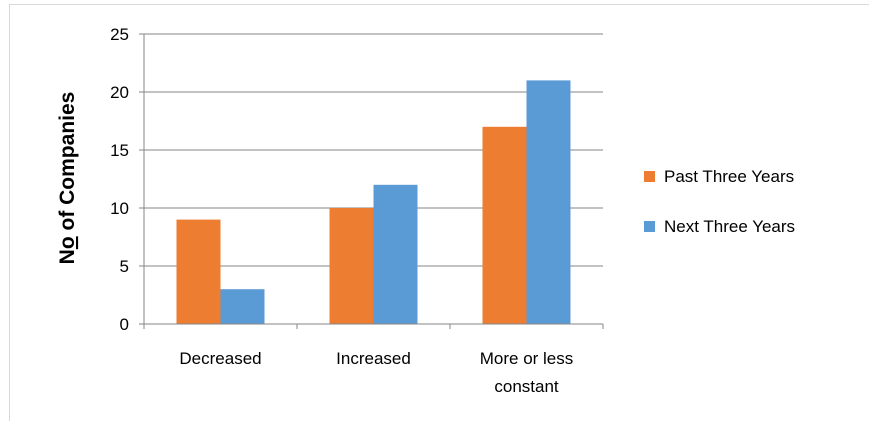 Image resolution: width=869 pixels, height=421 pixels. Describe the element at coordinates (119, 92) in the screenshot. I see `y-tick-label: 20` at that location.